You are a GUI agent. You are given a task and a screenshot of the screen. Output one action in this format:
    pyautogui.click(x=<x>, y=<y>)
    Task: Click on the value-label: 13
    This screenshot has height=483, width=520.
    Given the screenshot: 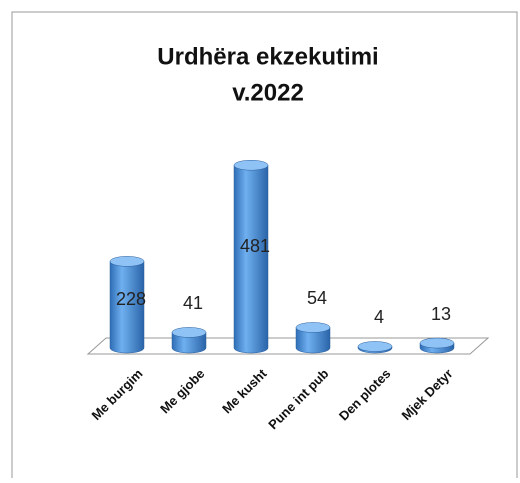 What is the action you would take?
    pyautogui.click(x=441, y=314)
    